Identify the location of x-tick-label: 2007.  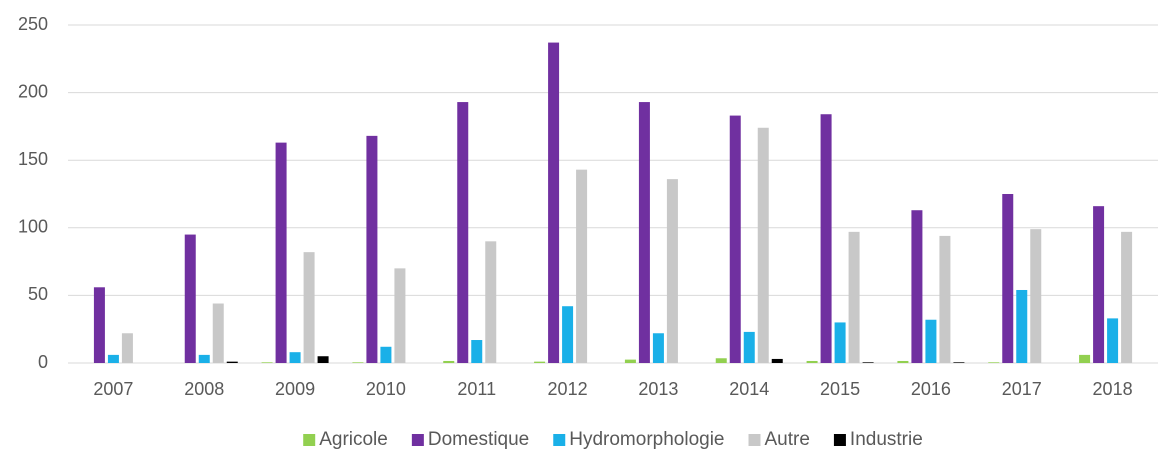
(113, 389).